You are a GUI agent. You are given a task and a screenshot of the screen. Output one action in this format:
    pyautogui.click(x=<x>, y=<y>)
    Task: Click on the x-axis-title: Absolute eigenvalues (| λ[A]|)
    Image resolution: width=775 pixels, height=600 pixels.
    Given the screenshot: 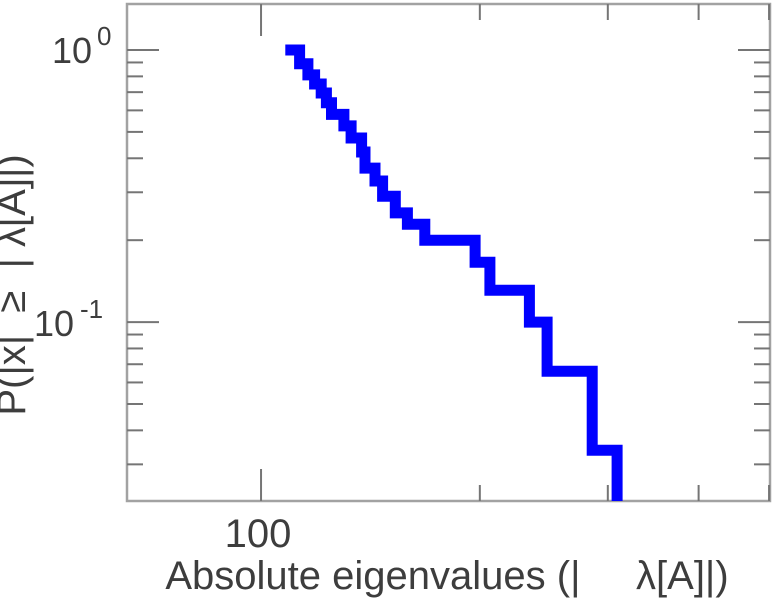 What is the action you would take?
    pyautogui.click(x=446, y=576)
    